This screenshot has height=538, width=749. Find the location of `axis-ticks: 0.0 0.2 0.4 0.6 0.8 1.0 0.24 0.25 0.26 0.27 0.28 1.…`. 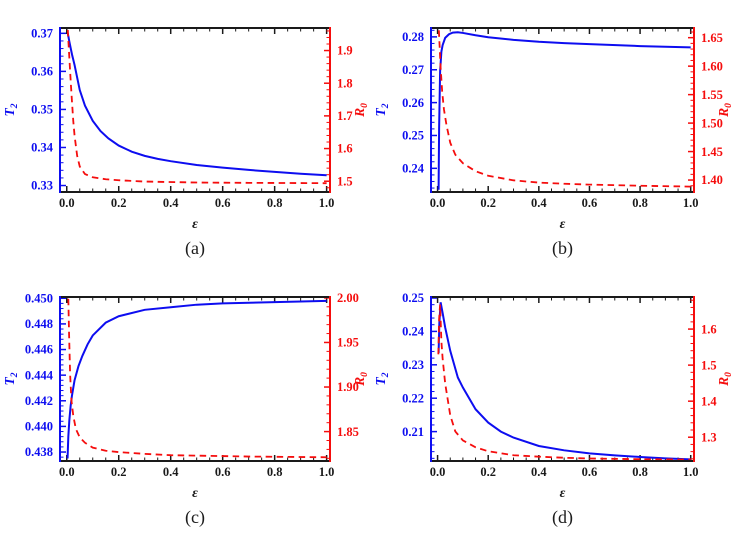

axis-ticks: 0.0 0.2 0.4 0.6 0.8 1.0 0.24 0.25 0.26 0.27 0.28 1.… is located at coordinates (562, 119).